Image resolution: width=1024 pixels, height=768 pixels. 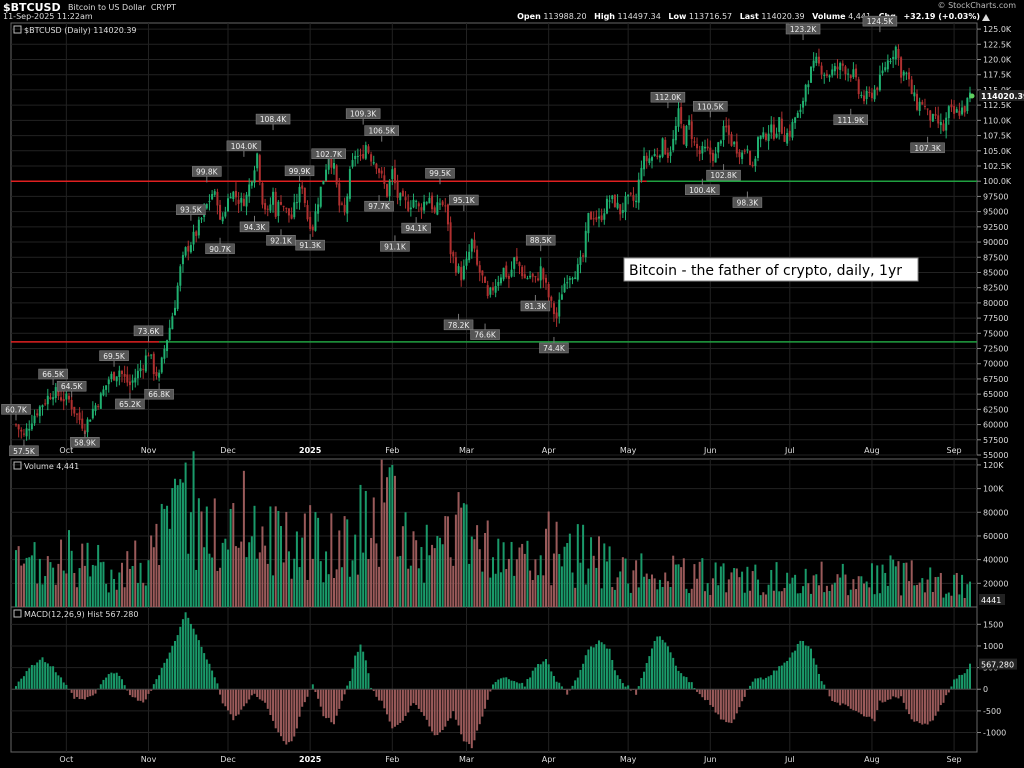 What do you see at coordinates (995, 272) in the screenshot?
I see `y-tick-label: 85000` at bounding box center [995, 272].